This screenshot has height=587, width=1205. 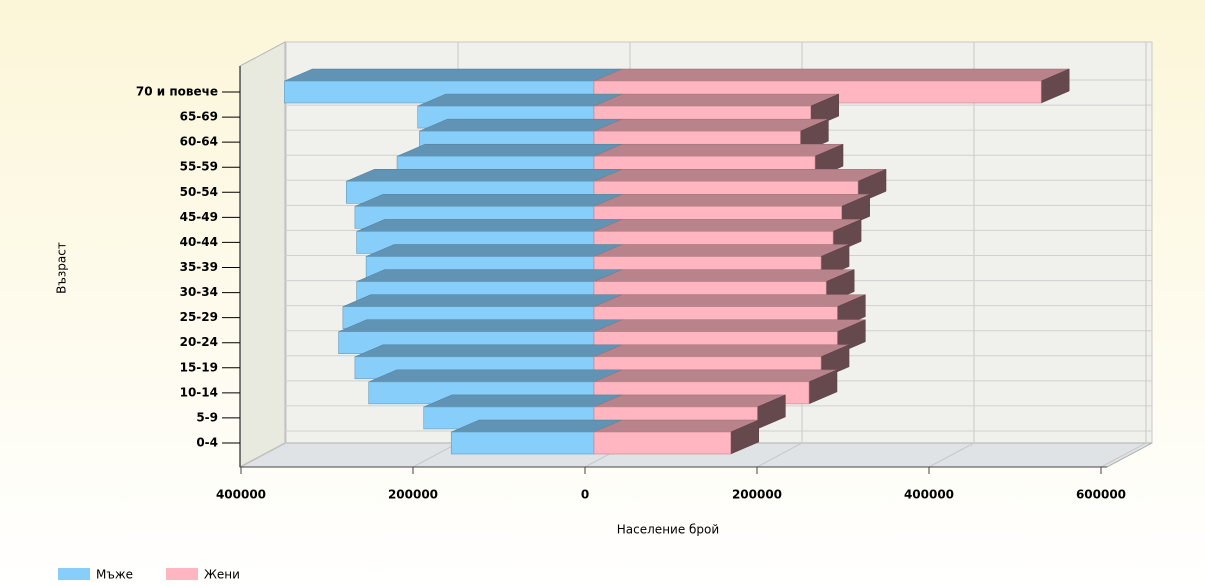 I want to click on y-tick-label: 55-59, so click(x=199, y=167).